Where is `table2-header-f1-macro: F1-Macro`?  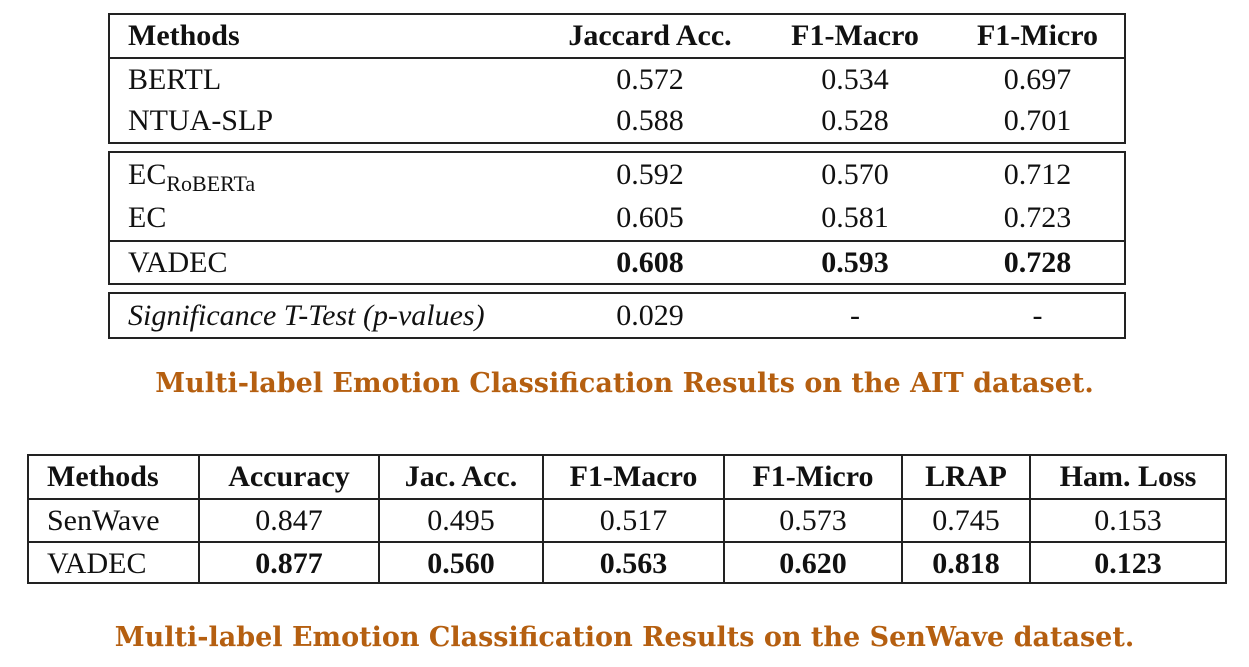 table2-header-f1-macro: F1-Macro is located at coordinates (633, 476).